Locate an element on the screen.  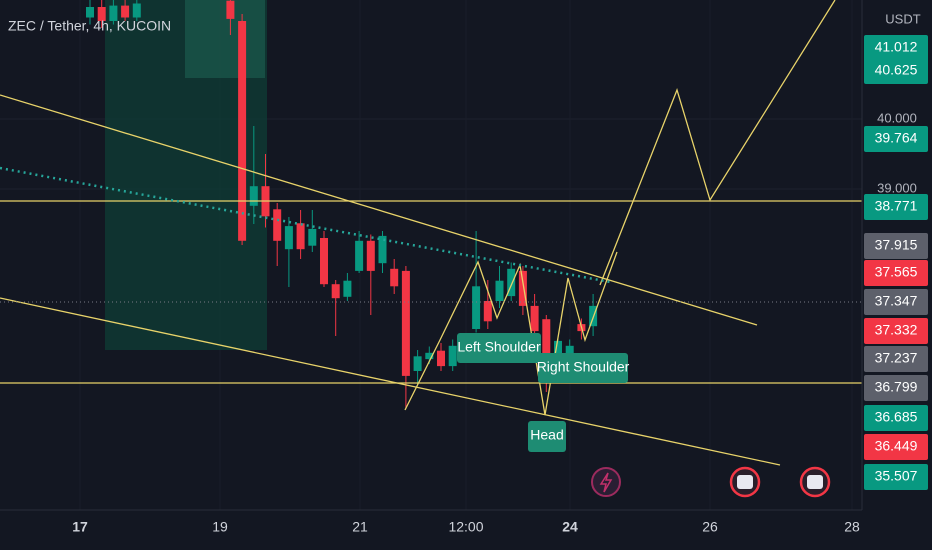
price-label: 37.347 is located at coordinates (896, 301).